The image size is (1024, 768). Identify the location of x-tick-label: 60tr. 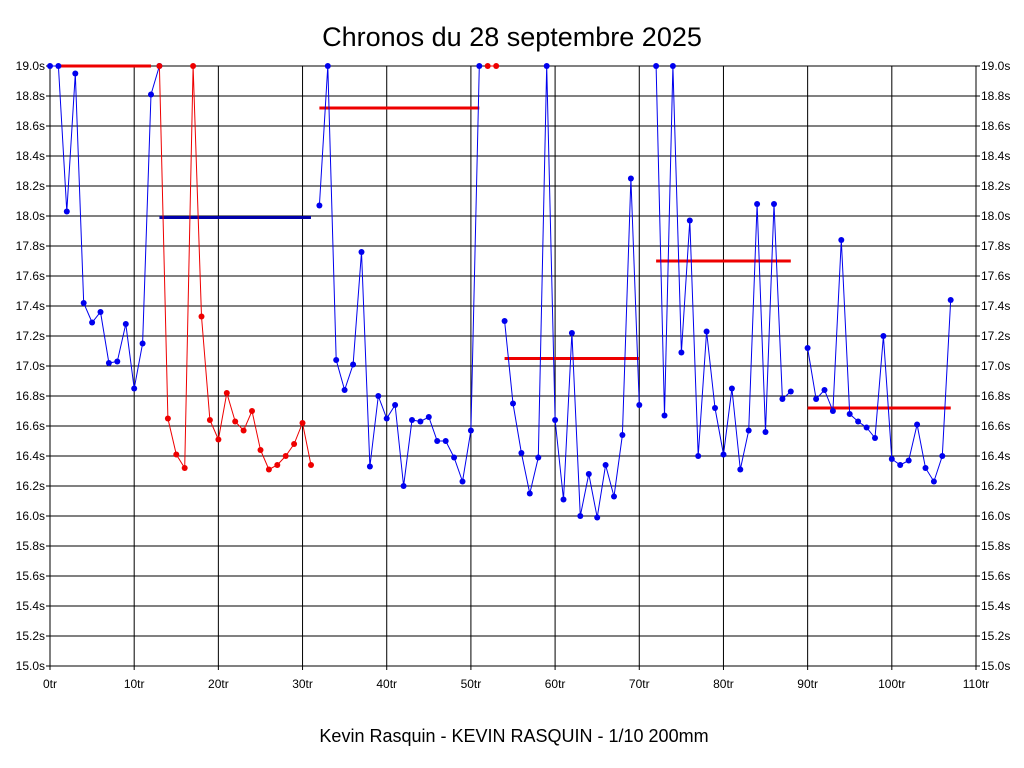
(555, 684).